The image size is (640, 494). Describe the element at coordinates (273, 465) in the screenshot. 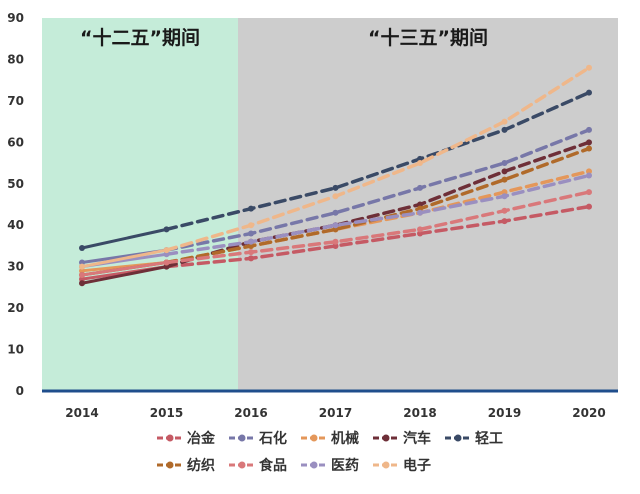

I see `legend-label: 食品` at that location.